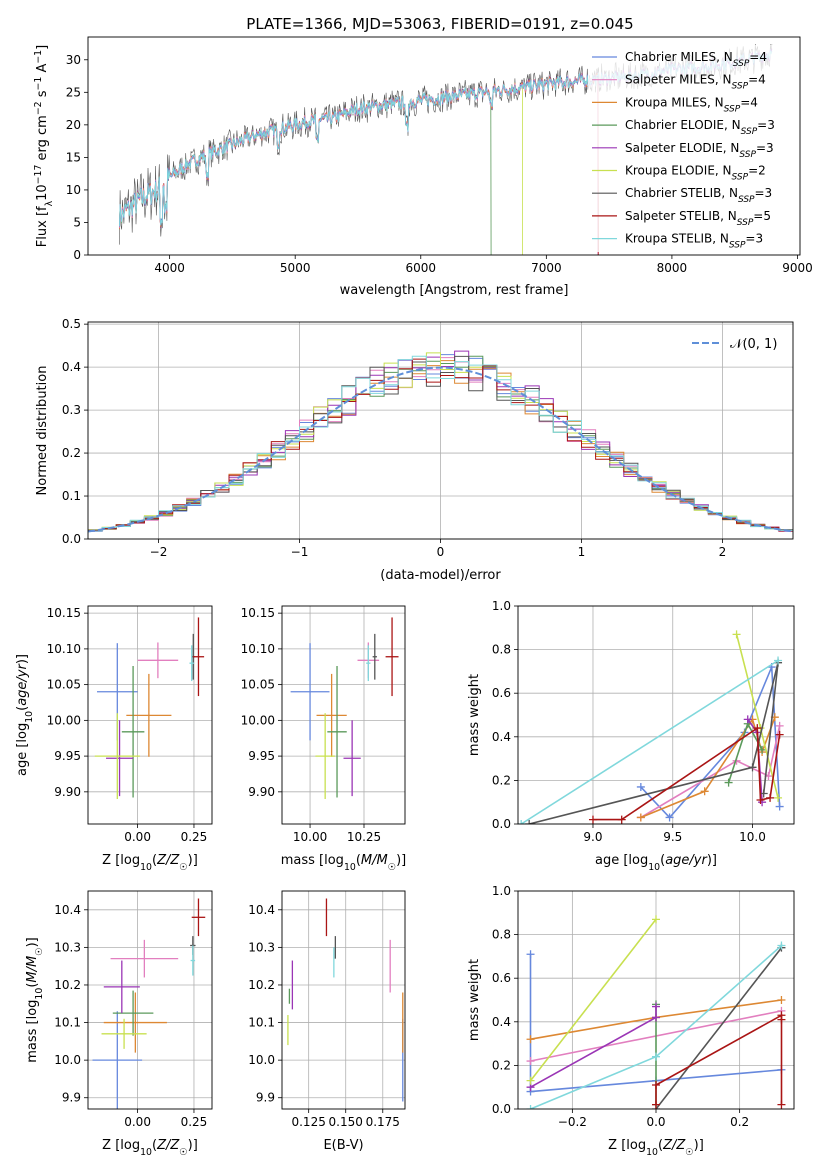  What do you see at coordinates (683, 125) in the screenshot?
I see `legend-name: Chabrier ELODIE, N` at bounding box center [683, 125].